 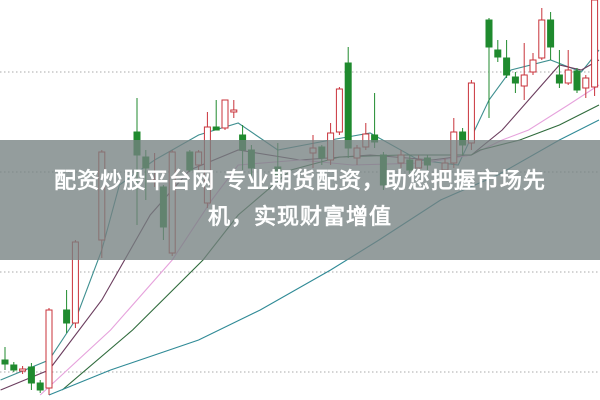 I want to click on banner-title-line-2: 机，实现财富增值, so click(x=299, y=217).